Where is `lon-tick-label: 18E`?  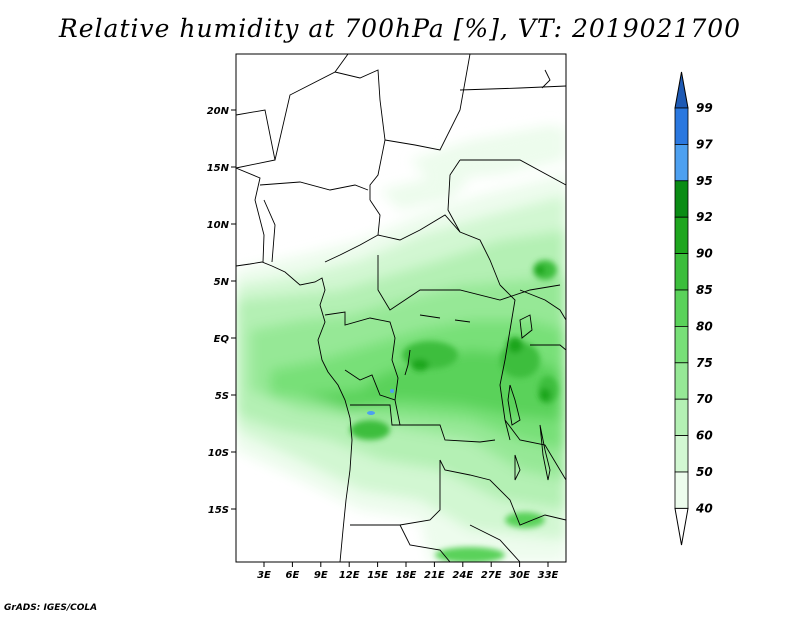 lon-tick-label: 18E is located at coordinates (406, 575).